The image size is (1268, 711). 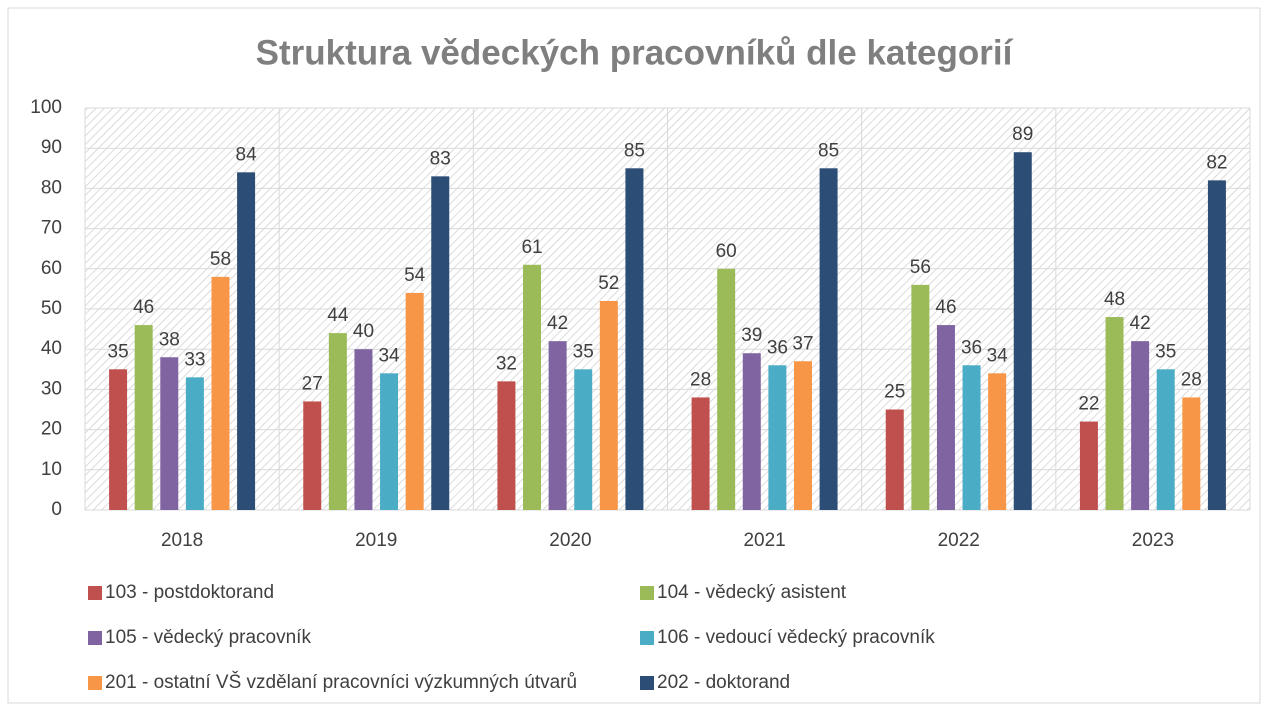 I want to click on legend-label: 104 - vědecký asistent, so click(x=752, y=592).